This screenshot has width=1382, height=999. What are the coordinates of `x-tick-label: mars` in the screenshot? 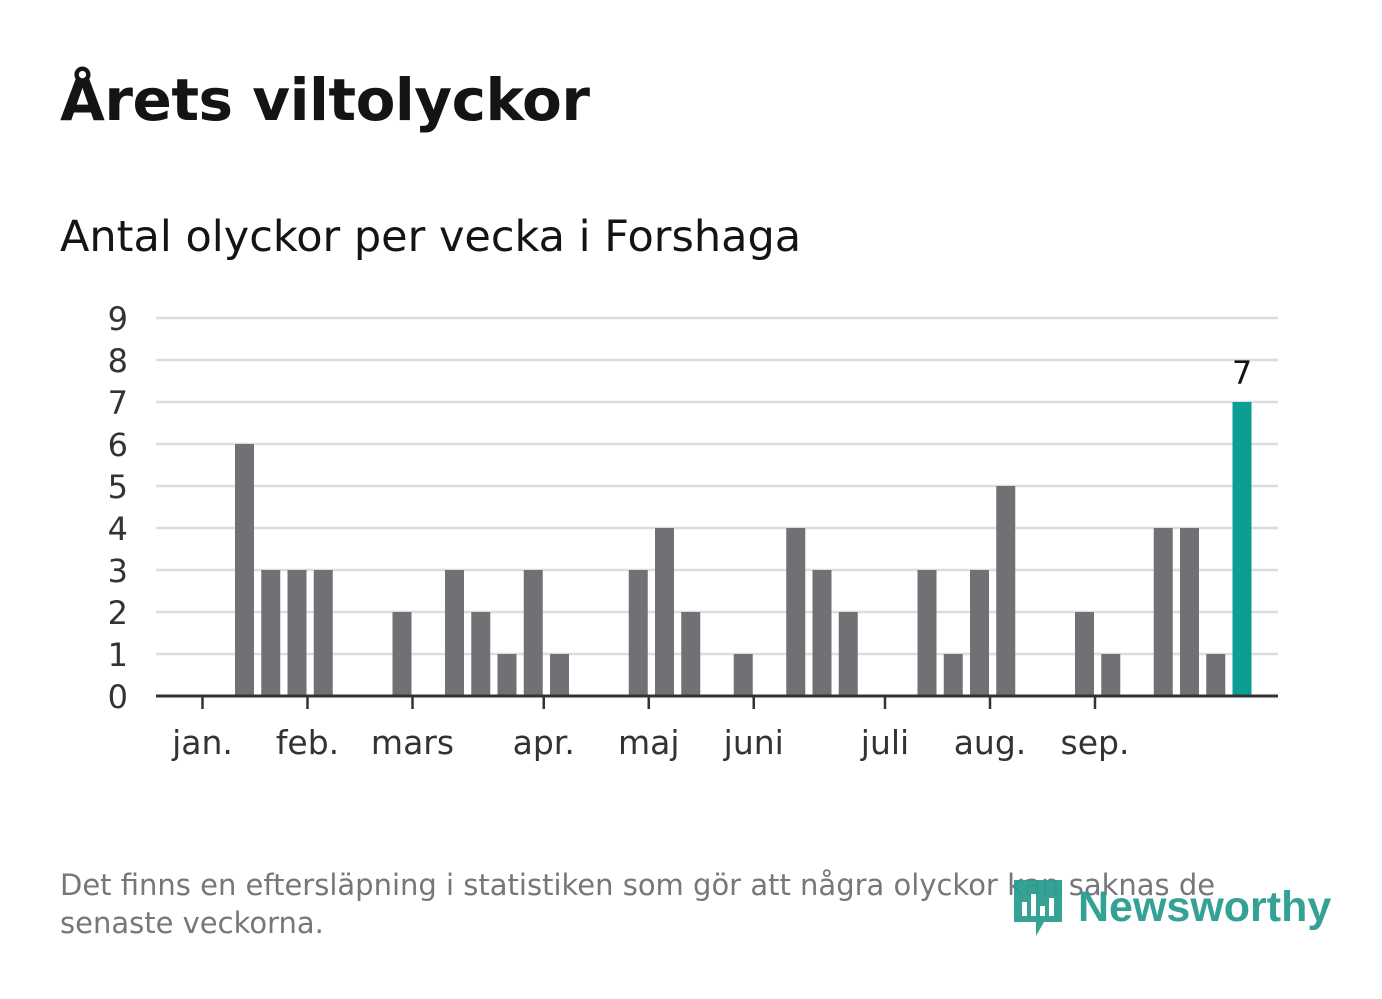 It's located at (412, 742).